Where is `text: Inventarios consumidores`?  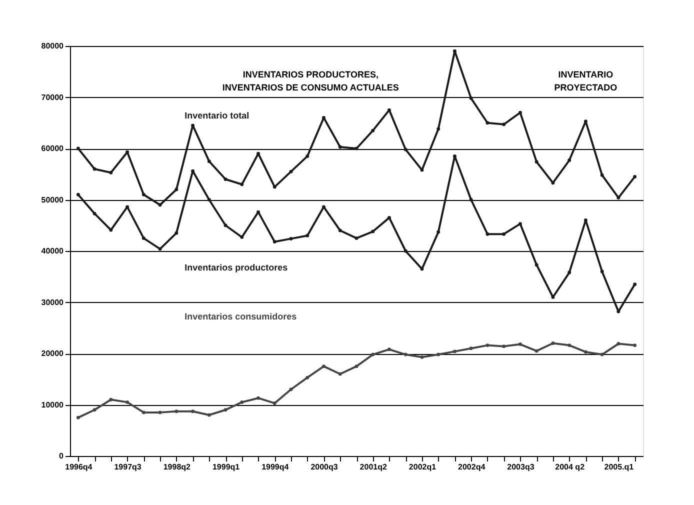 text: Inventarios consumidores is located at coordinates (240, 317).